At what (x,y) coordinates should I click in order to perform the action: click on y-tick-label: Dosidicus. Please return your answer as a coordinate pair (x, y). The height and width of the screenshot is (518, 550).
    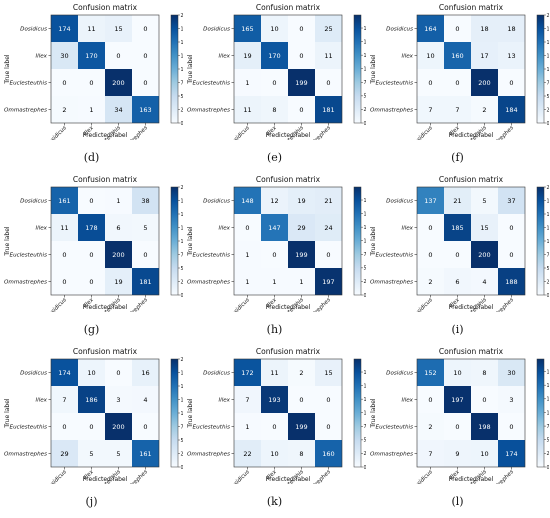
    Looking at the image, I should click on (216, 374).